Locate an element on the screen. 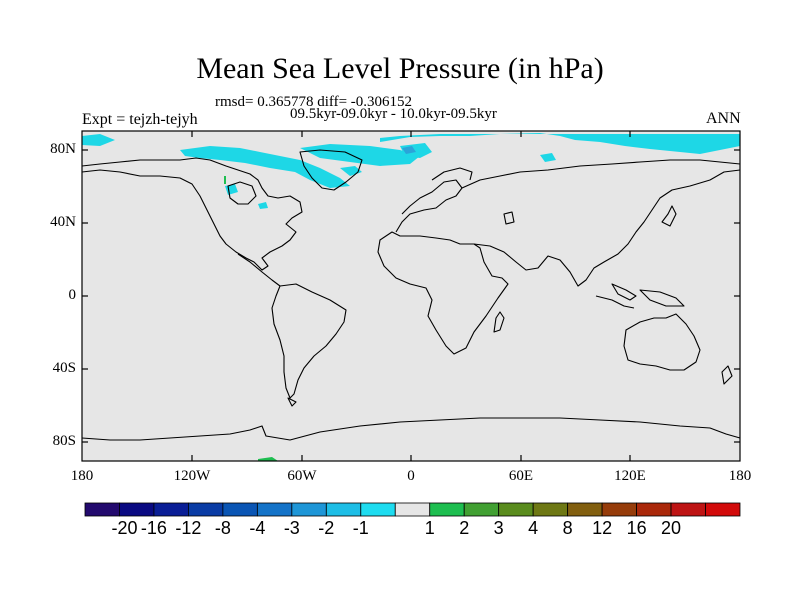  season-label: ANN is located at coordinates (723, 118).